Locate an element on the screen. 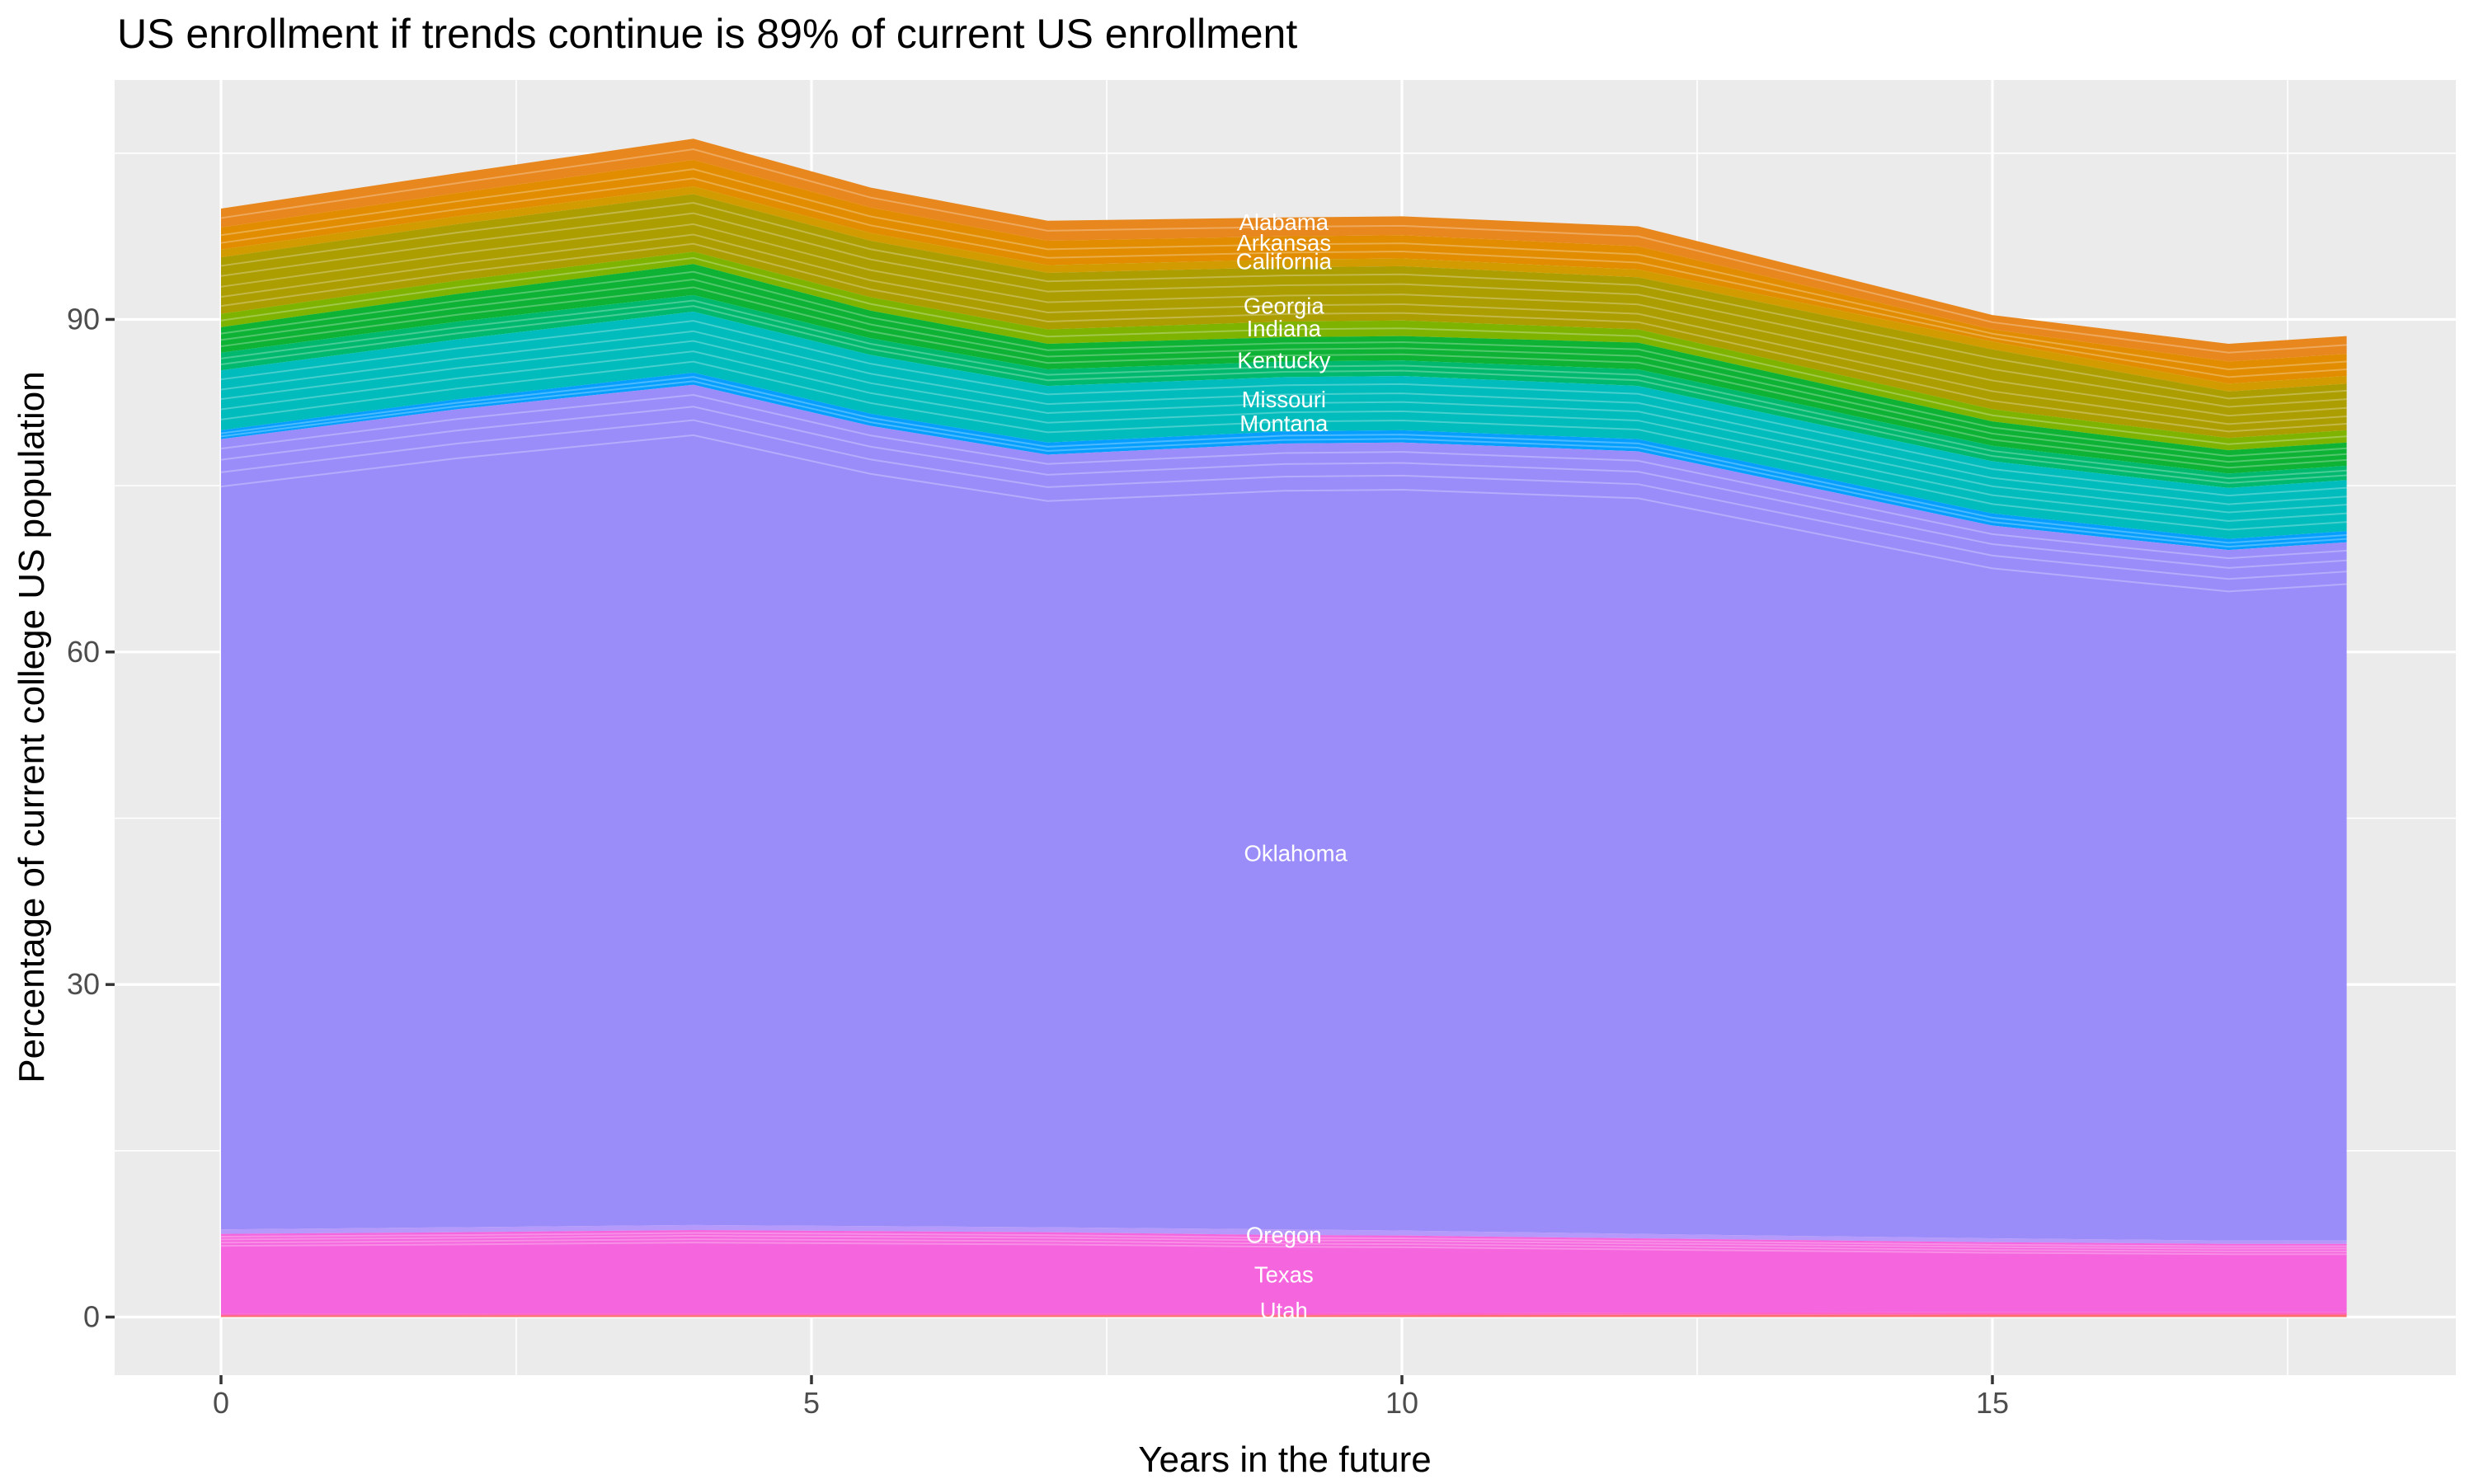 This screenshot has width=2474, height=1484. state-label-texas: Texas is located at coordinates (1284, 1274).